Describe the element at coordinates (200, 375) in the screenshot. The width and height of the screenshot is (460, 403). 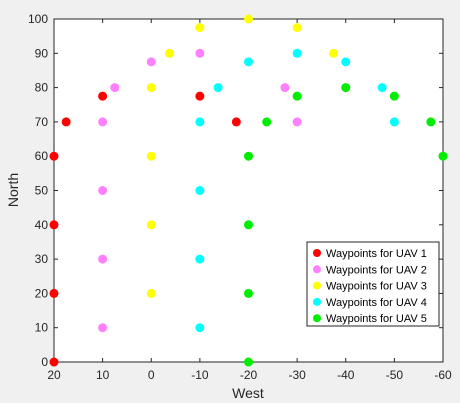
I see `x-tick-label: -10` at that location.